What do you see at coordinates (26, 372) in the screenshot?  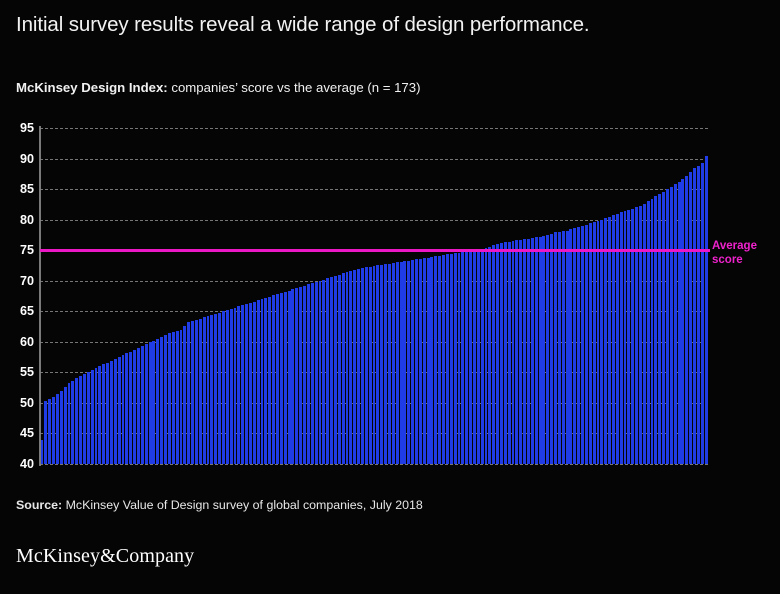 I see `y-tick-label-55: 55` at bounding box center [26, 372].